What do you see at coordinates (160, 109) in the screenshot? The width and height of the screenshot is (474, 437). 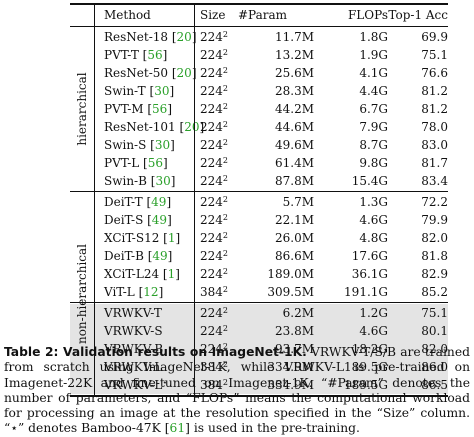 I see `method-citation: 56` at bounding box center [160, 109].